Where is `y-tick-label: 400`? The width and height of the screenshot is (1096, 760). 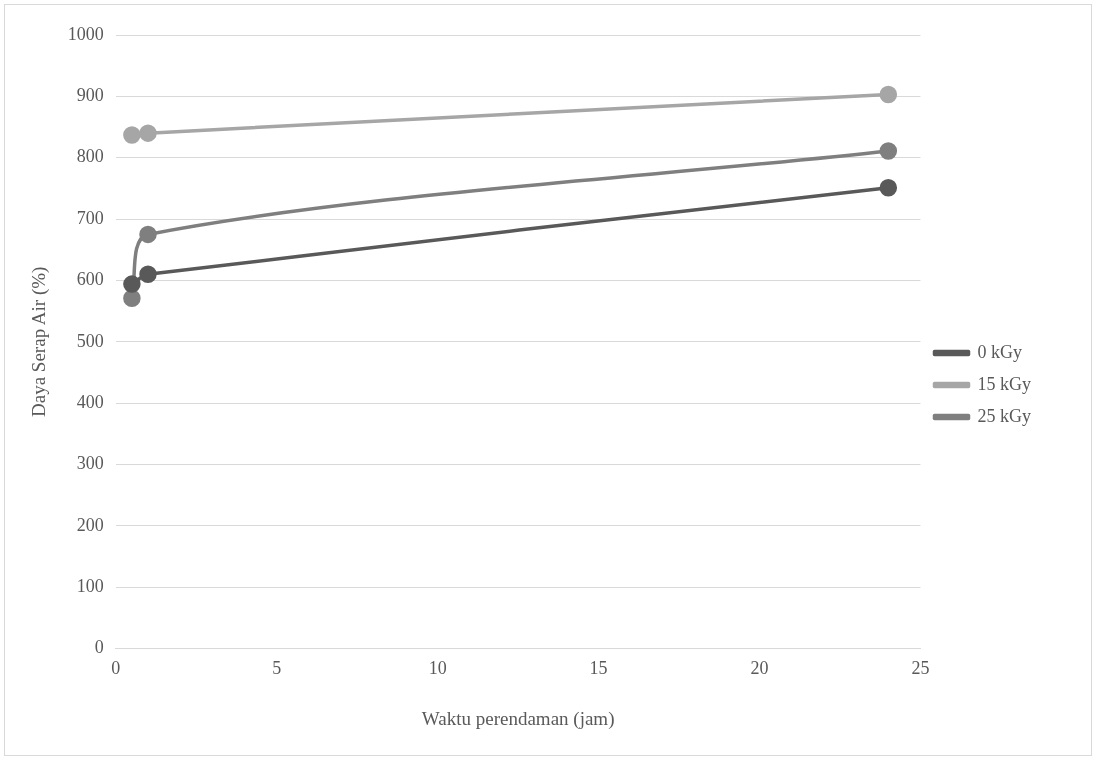 y-tick-label: 400 is located at coordinates (90, 401).